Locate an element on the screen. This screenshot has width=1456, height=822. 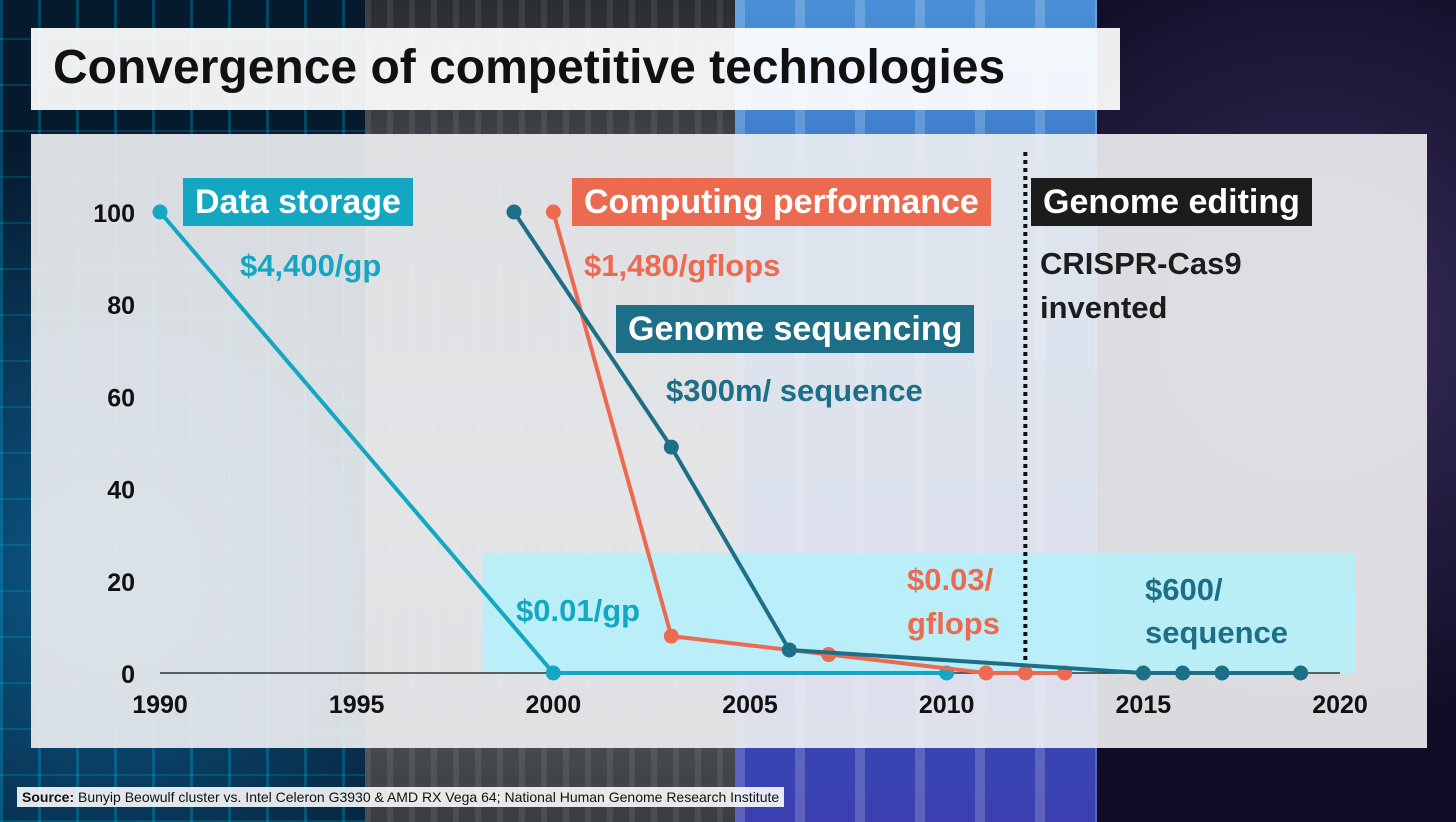
x-tick-label: 2020 is located at coordinates (1340, 705).